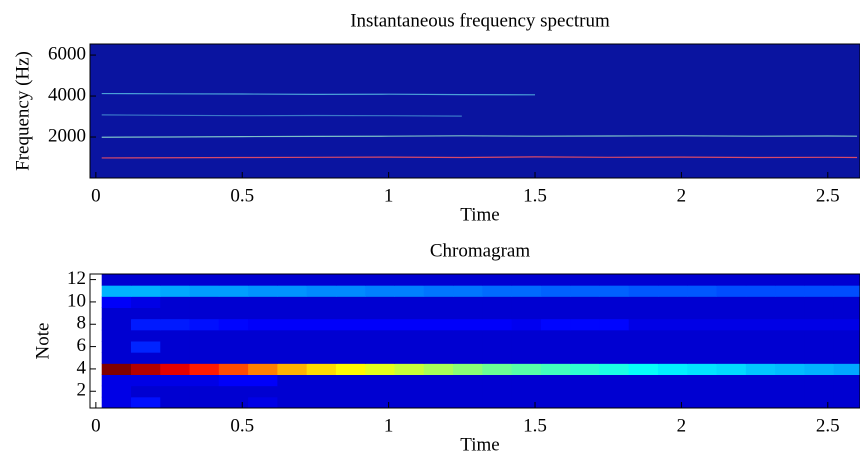 The height and width of the screenshot is (458, 860). I want to click on y-tick-label: 4, so click(82, 367).